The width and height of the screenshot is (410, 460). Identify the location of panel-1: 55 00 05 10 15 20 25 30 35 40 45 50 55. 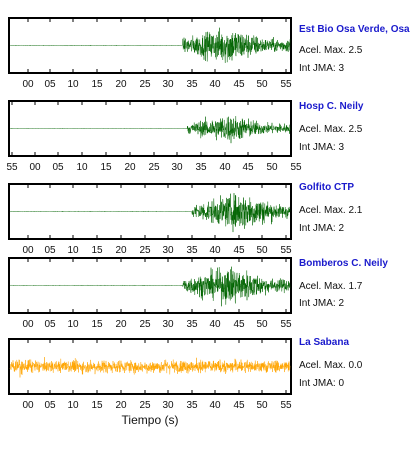
(154, 136).